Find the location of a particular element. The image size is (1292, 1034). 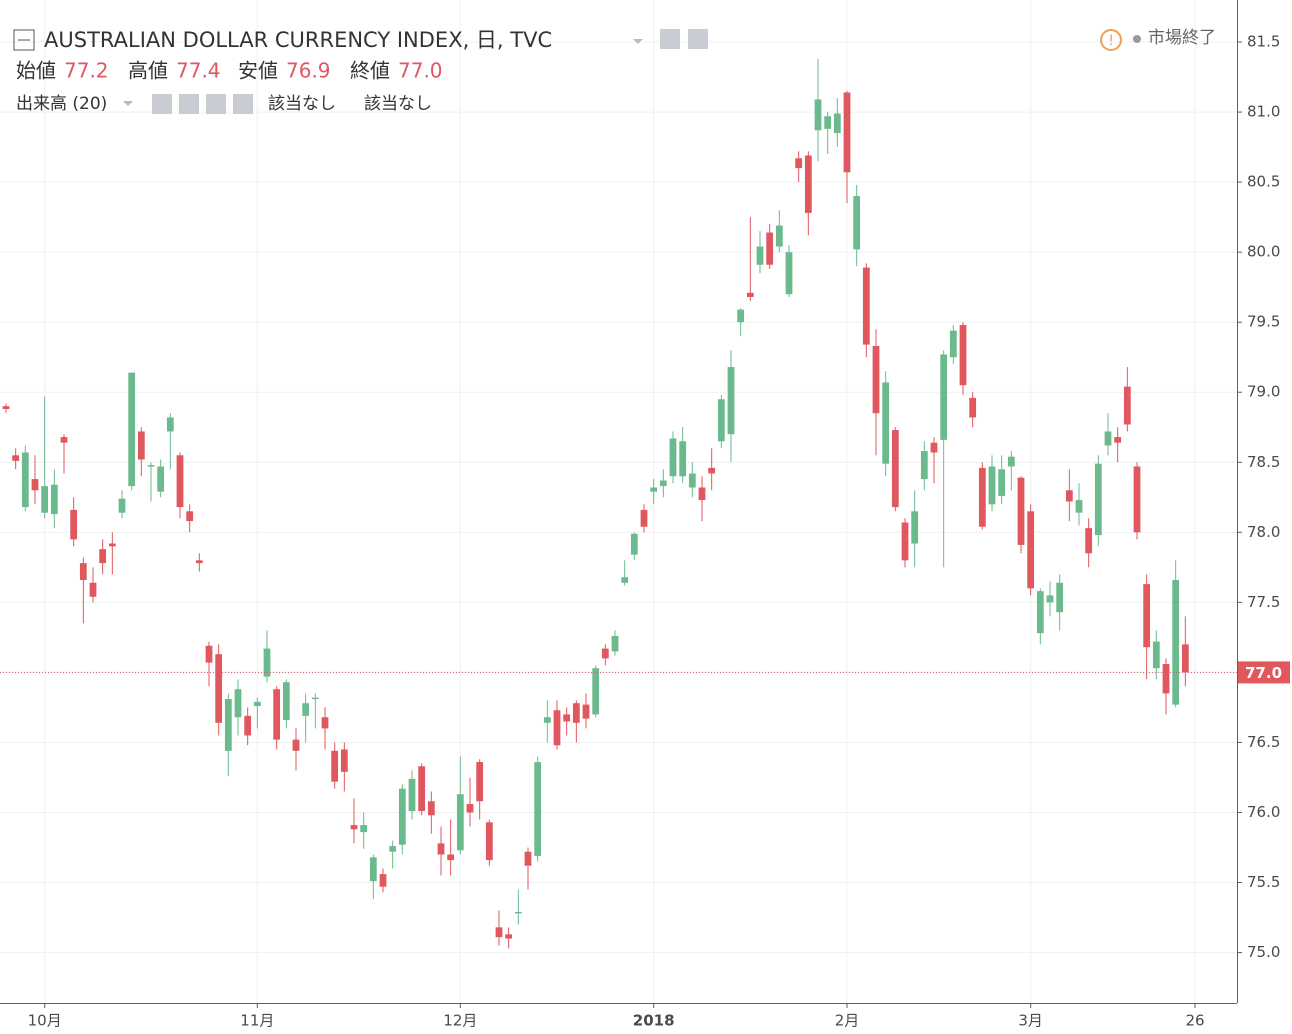

y-tick-label: 81.5 is located at coordinates (1263, 42).